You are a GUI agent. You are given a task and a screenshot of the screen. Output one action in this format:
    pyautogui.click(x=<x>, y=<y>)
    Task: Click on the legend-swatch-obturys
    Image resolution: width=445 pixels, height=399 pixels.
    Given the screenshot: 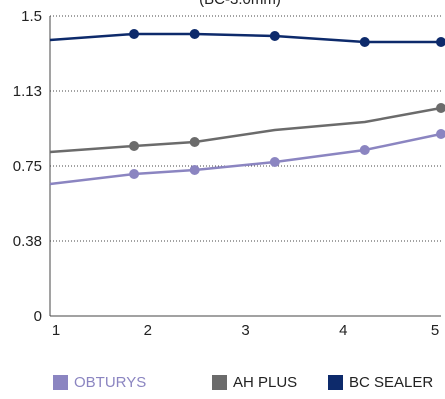 What is the action you would take?
    pyautogui.click(x=60, y=382)
    